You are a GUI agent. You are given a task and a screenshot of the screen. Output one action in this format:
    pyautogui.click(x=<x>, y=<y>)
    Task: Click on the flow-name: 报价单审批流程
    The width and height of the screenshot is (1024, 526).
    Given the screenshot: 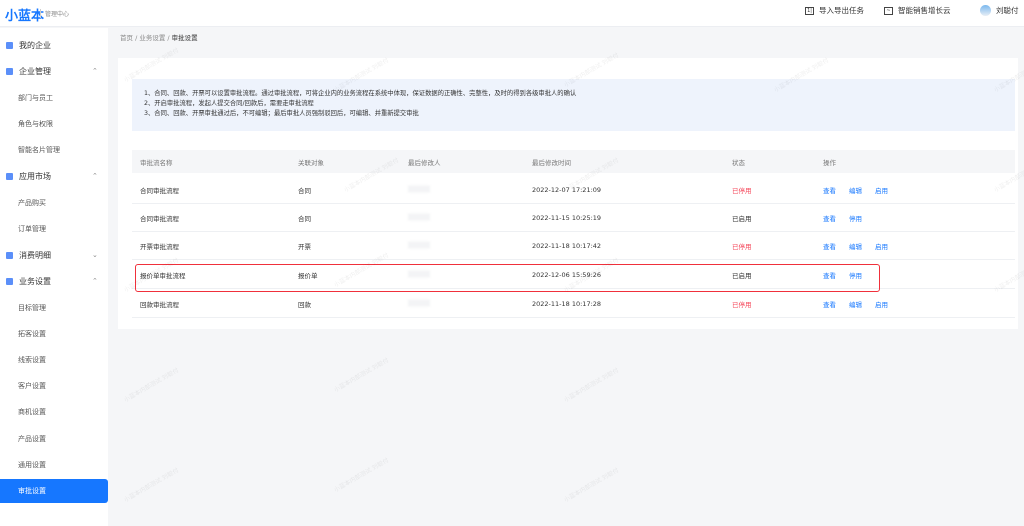 What is the action you would take?
    pyautogui.click(x=163, y=275)
    